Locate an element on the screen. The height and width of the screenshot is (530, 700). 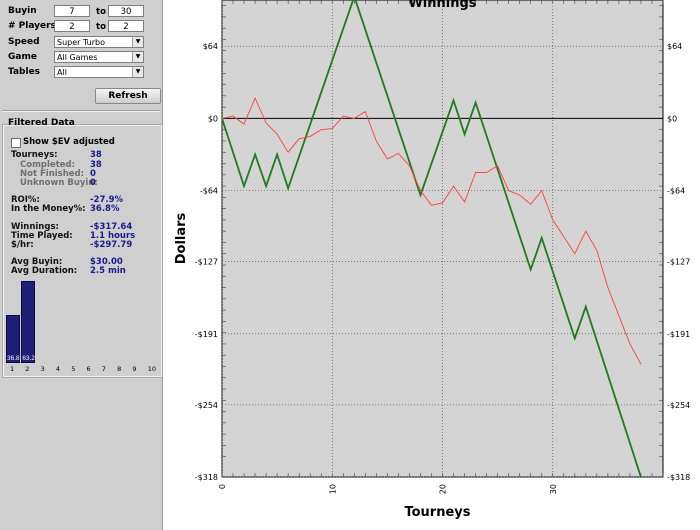
stat-value: 2.5 min is located at coordinates (108, 271).